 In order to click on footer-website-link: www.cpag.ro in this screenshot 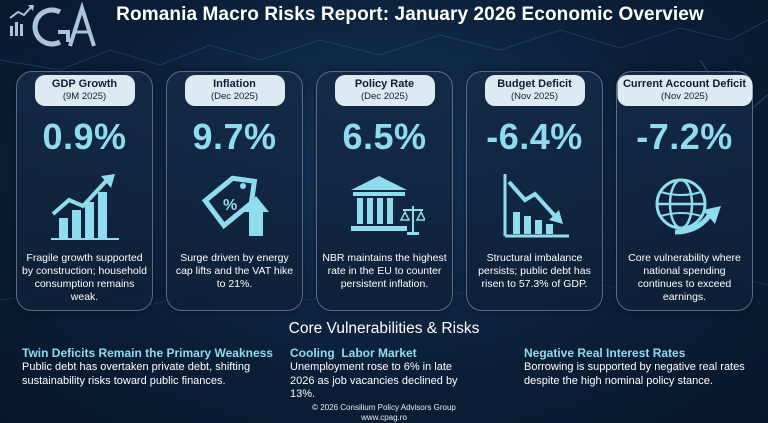, I will do `click(384, 417)`.